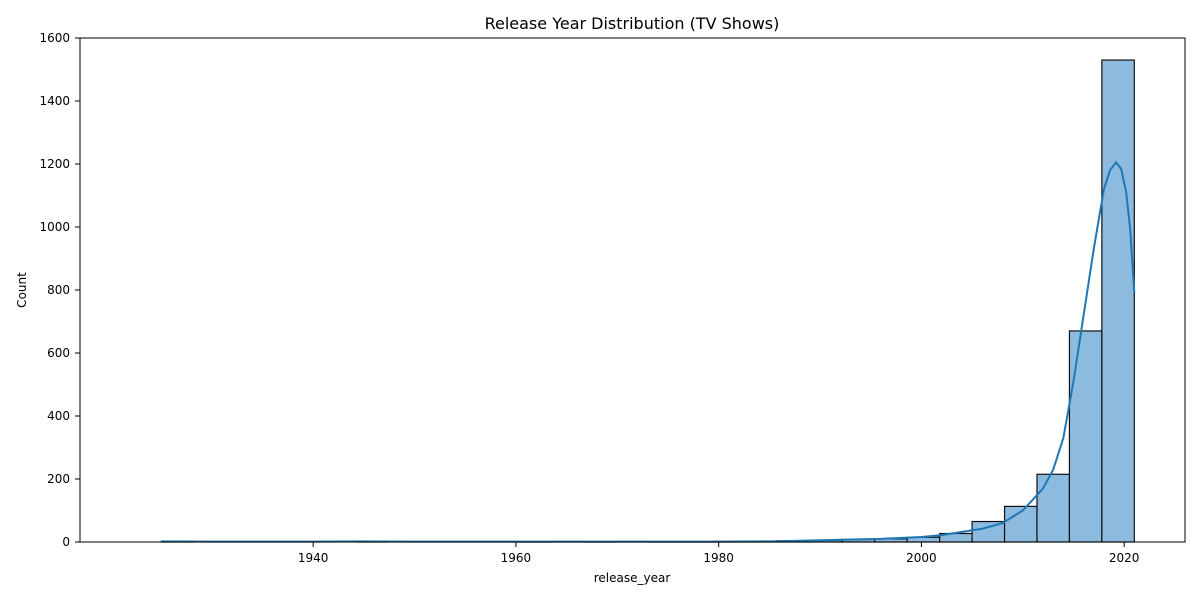  Describe the element at coordinates (58, 353) in the screenshot. I see `y-tick-label: 600` at that location.